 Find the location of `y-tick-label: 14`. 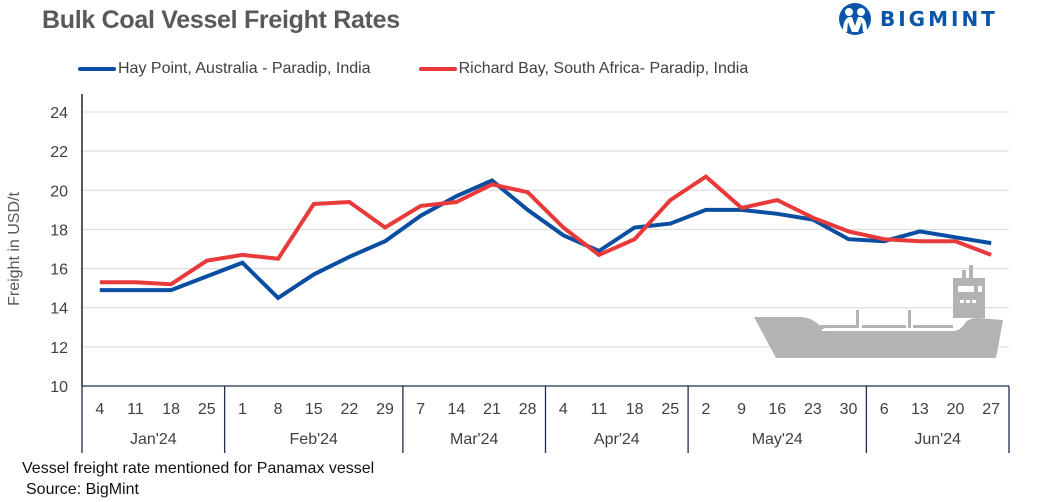

y-tick-label: 14 is located at coordinates (59, 309).